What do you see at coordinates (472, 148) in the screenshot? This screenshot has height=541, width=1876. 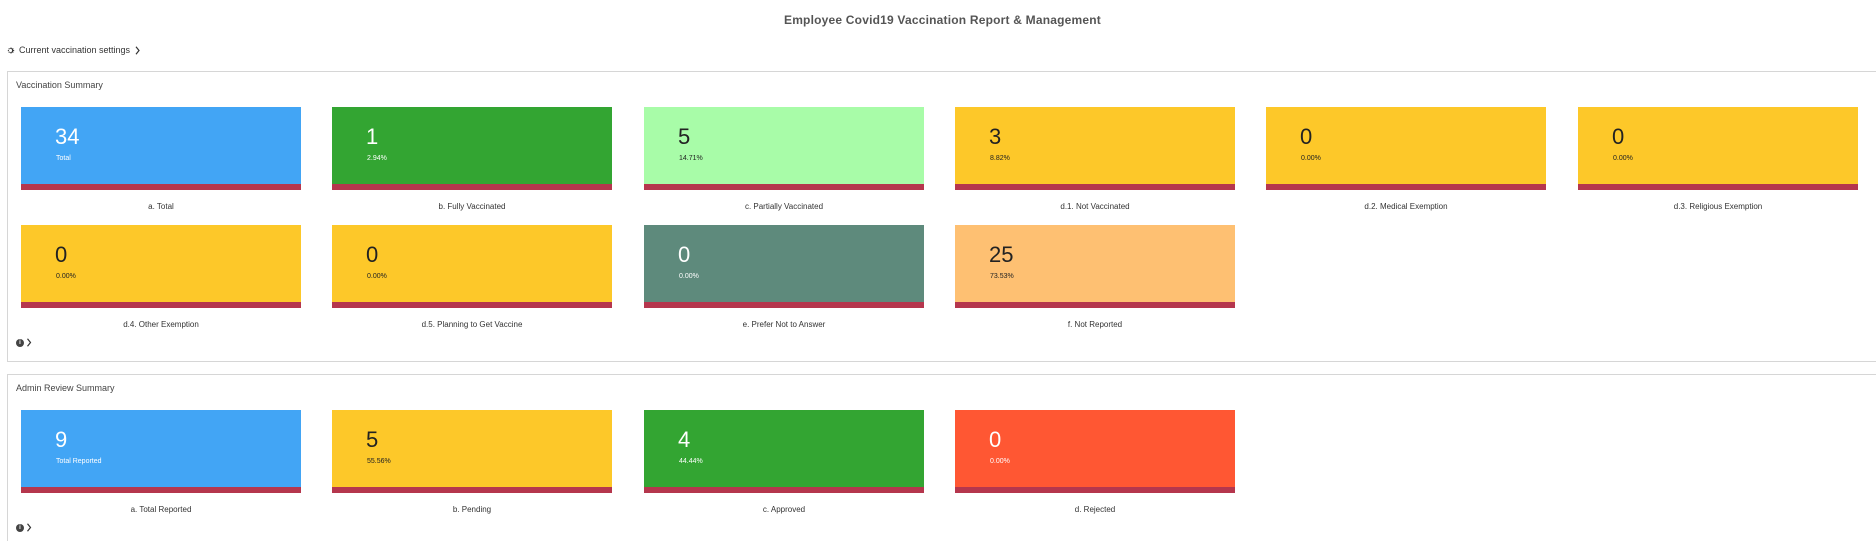 I see `summary-tile: 1 2.94%` at bounding box center [472, 148].